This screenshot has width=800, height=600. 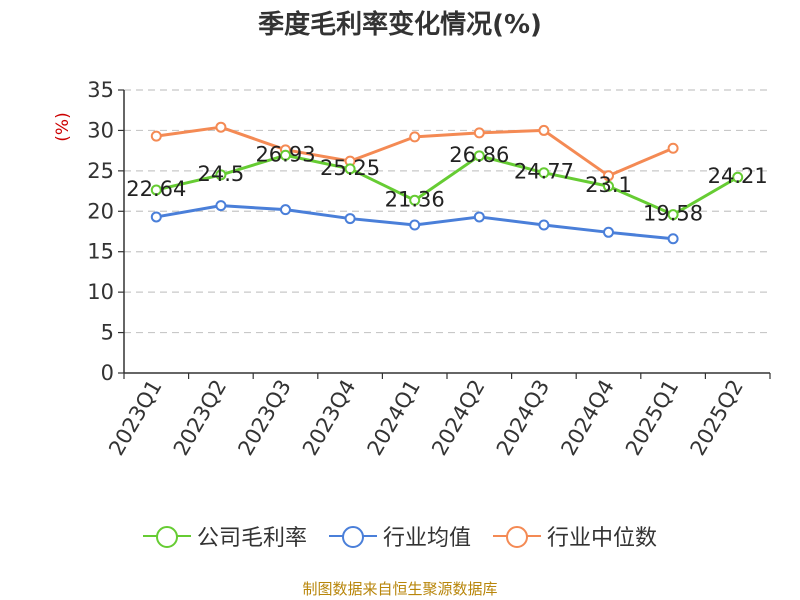 What do you see at coordinates (458, 418) in the screenshot?
I see `x-tick-label: 2024Q2` at bounding box center [458, 418].